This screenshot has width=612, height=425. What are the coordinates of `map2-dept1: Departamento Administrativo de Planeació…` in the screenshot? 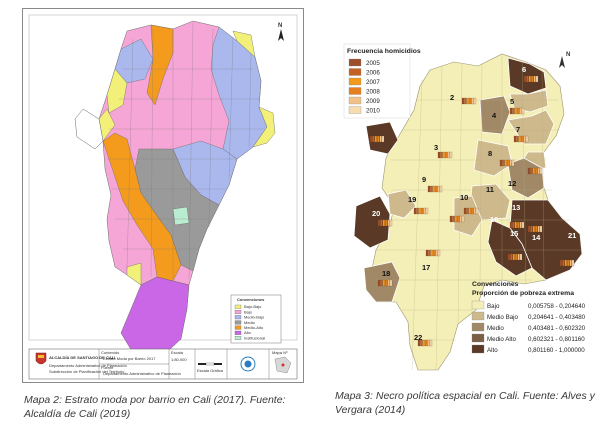 It's located at (88, 365).